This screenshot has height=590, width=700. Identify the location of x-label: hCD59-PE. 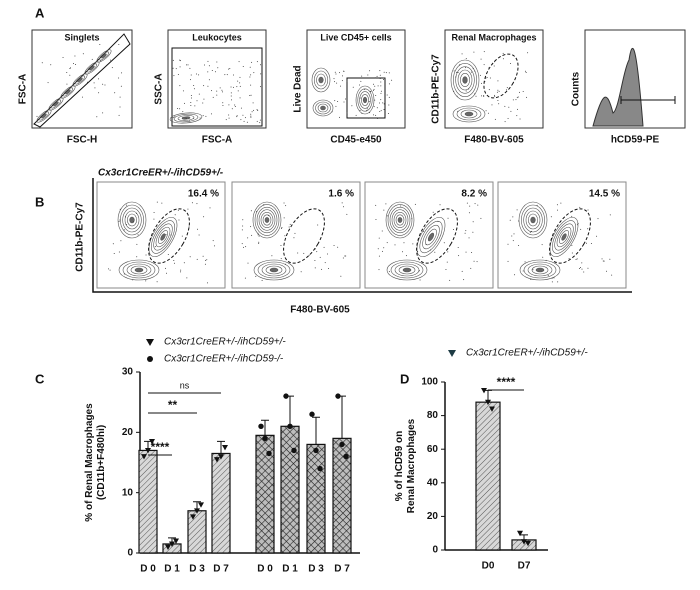
(635, 140).